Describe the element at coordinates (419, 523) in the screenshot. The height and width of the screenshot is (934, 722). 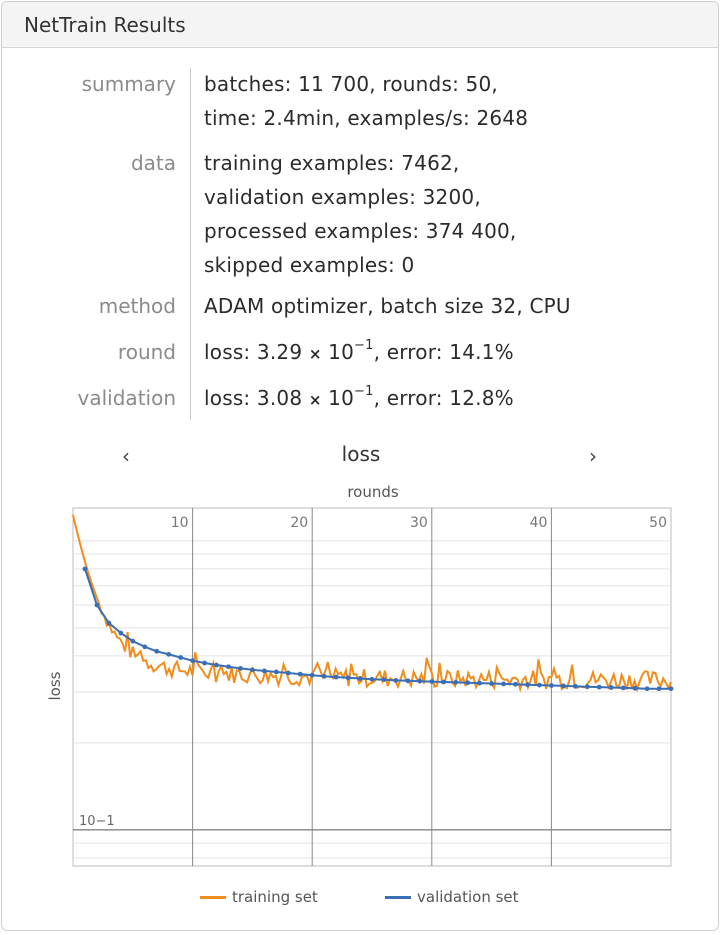
I see `x-tick-label: 30` at that location.